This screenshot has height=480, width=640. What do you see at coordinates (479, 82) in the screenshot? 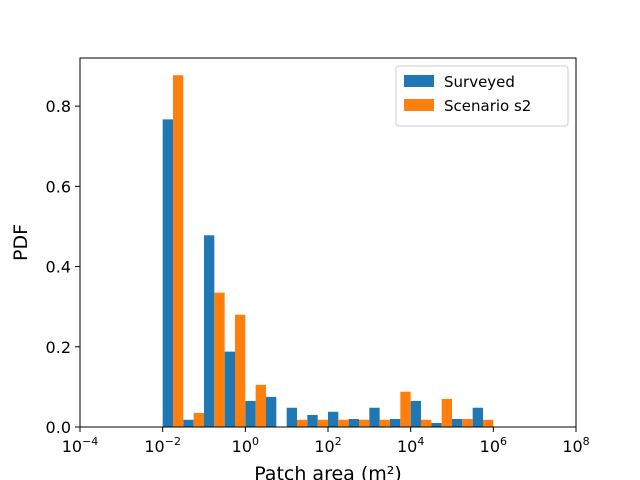
I see `legend-label: Surveyed` at bounding box center [479, 82].